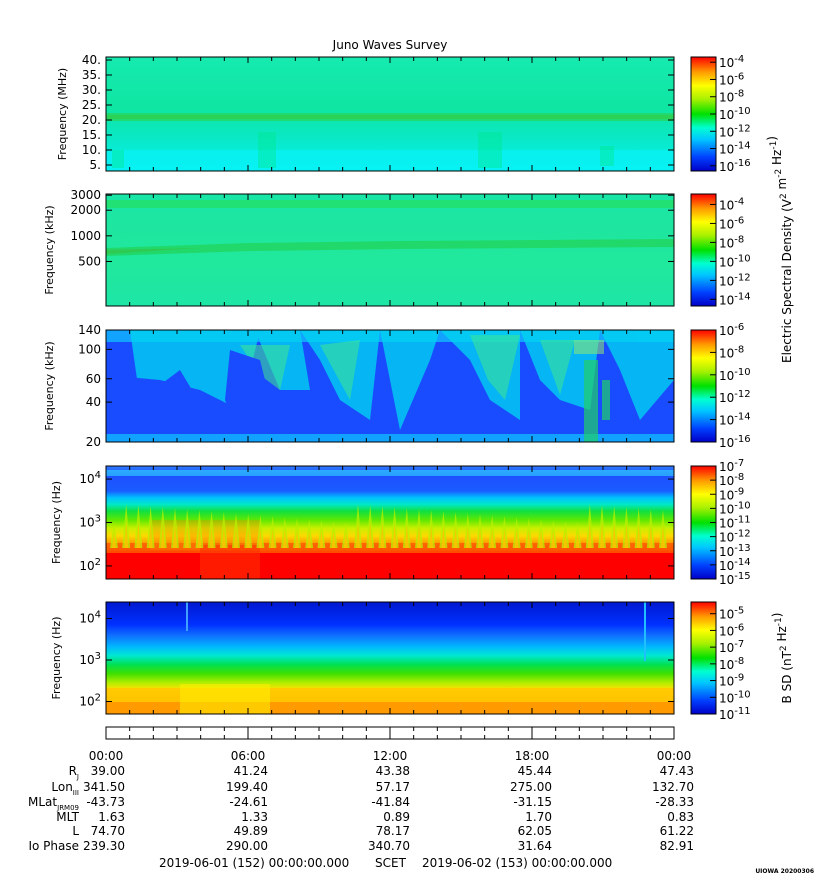 This screenshot has width=815, height=880. What do you see at coordinates (91, 90) in the screenshot?
I see `y-tick-label: 30.` at bounding box center [91, 90].